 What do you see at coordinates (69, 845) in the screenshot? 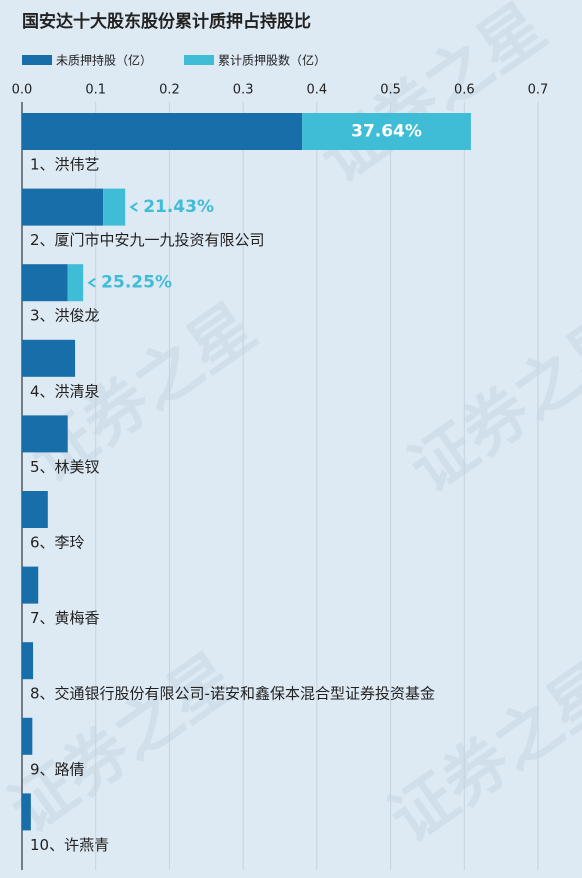
I see `category-label: 10、许燕青` at bounding box center [69, 845].